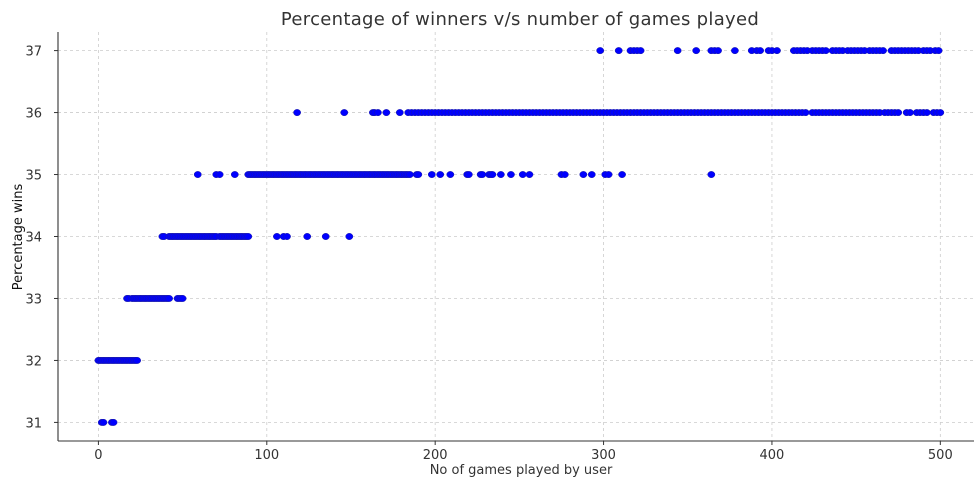 This screenshot has height=479, width=974. Describe the element at coordinates (33, 238) in the screenshot. I see `y-tick-label: 34` at that location.